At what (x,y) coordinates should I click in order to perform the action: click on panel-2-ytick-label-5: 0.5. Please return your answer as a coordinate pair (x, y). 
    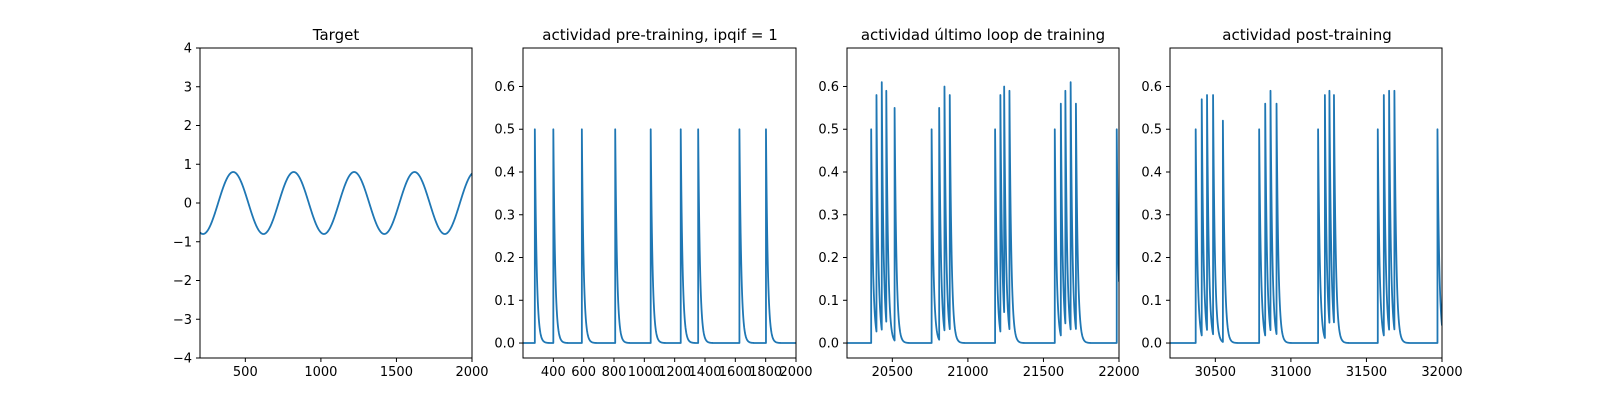
    Looking at the image, I should click on (504, 130).